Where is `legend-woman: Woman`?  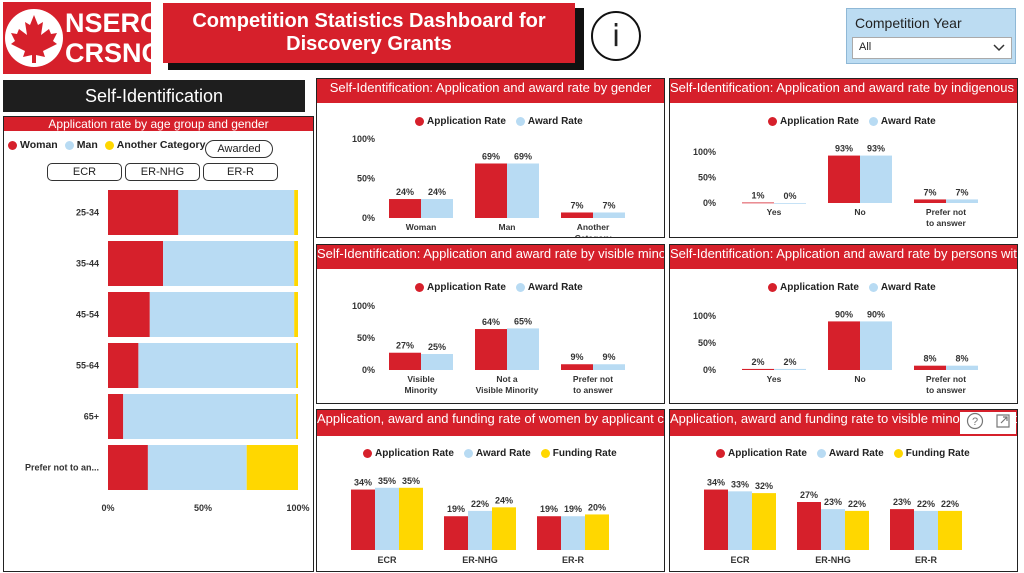 legend-woman: Woman is located at coordinates (33, 145).